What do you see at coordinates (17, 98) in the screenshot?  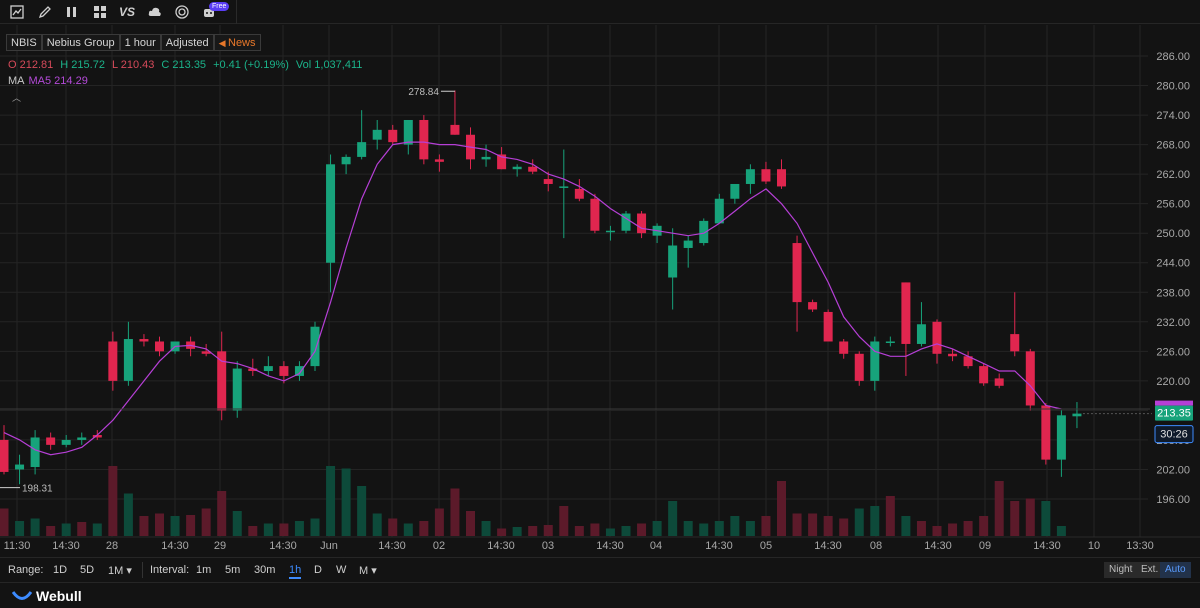 I see `collapse-chevron-icon: ︿` at bounding box center [17, 98].